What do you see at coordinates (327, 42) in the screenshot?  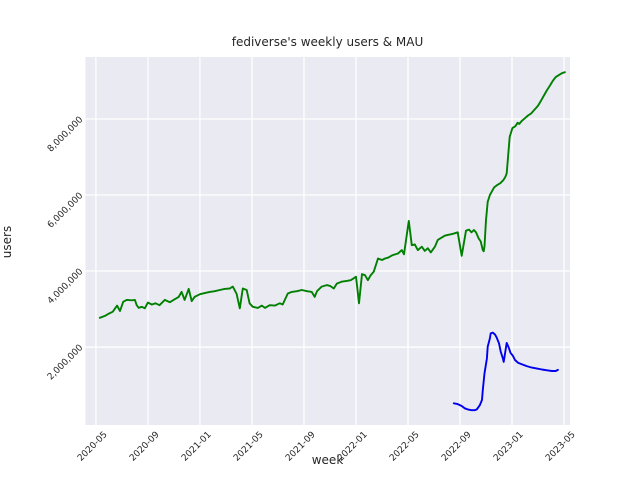 I see `chart-title: fediverse's weekly users & MAU` at bounding box center [327, 42].